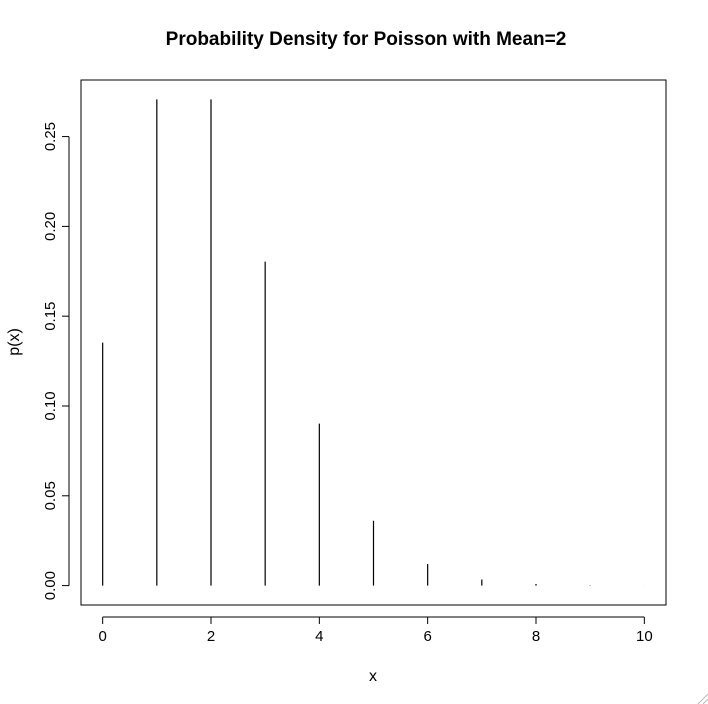  Describe the element at coordinates (50, 495) in the screenshot. I see `y-tick-label: 0.05` at that location.